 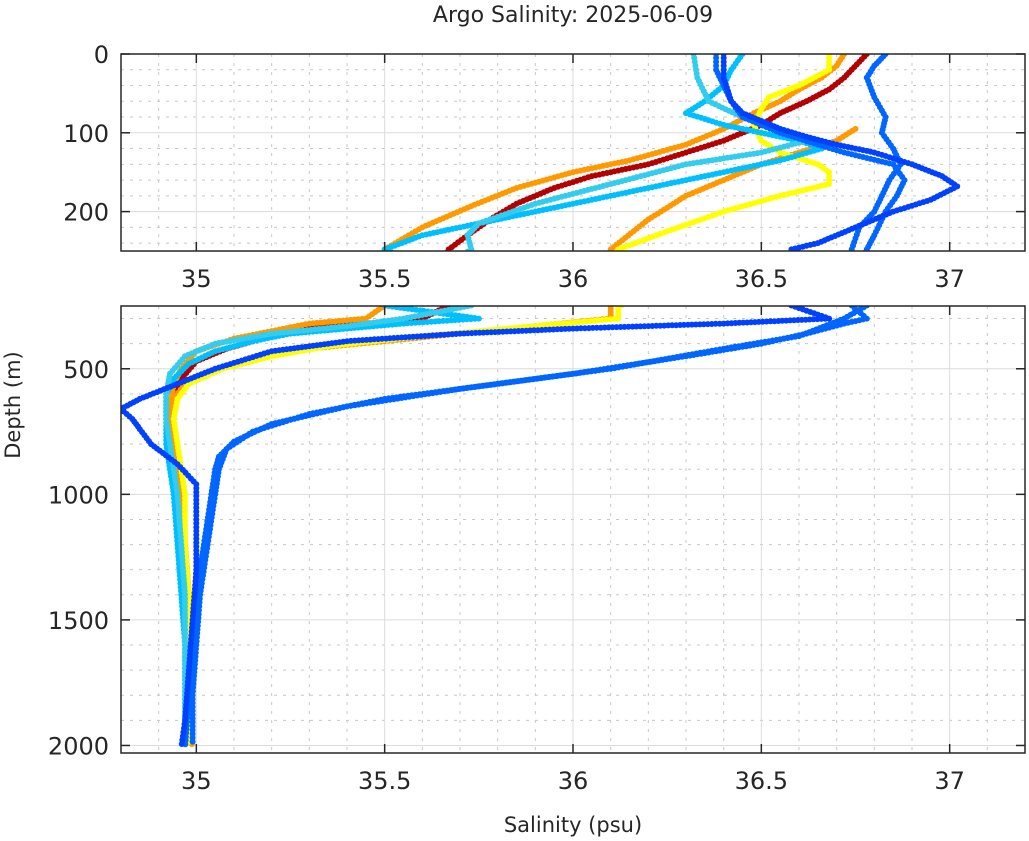 What do you see at coordinates (603, 155) in the screenshot?
I see `series-profile-lightblue-a` at bounding box center [603, 155].